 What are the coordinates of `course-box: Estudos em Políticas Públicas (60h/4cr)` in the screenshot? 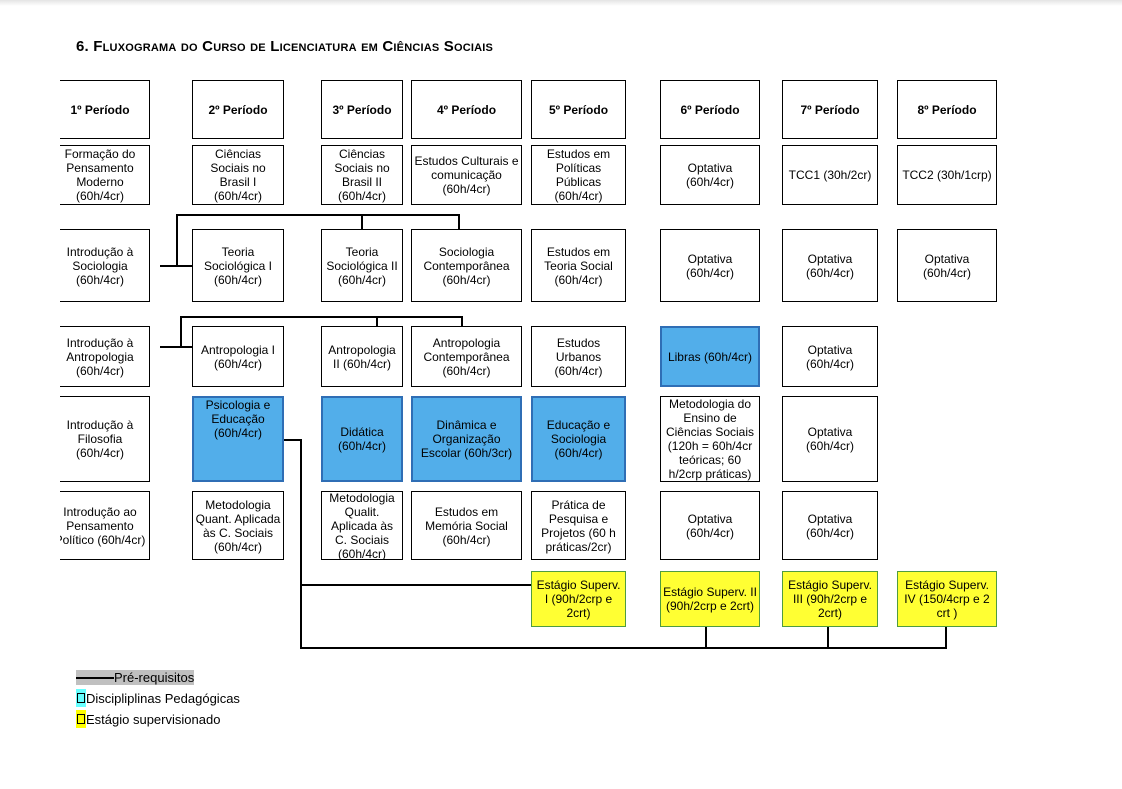 It's located at (578, 175).